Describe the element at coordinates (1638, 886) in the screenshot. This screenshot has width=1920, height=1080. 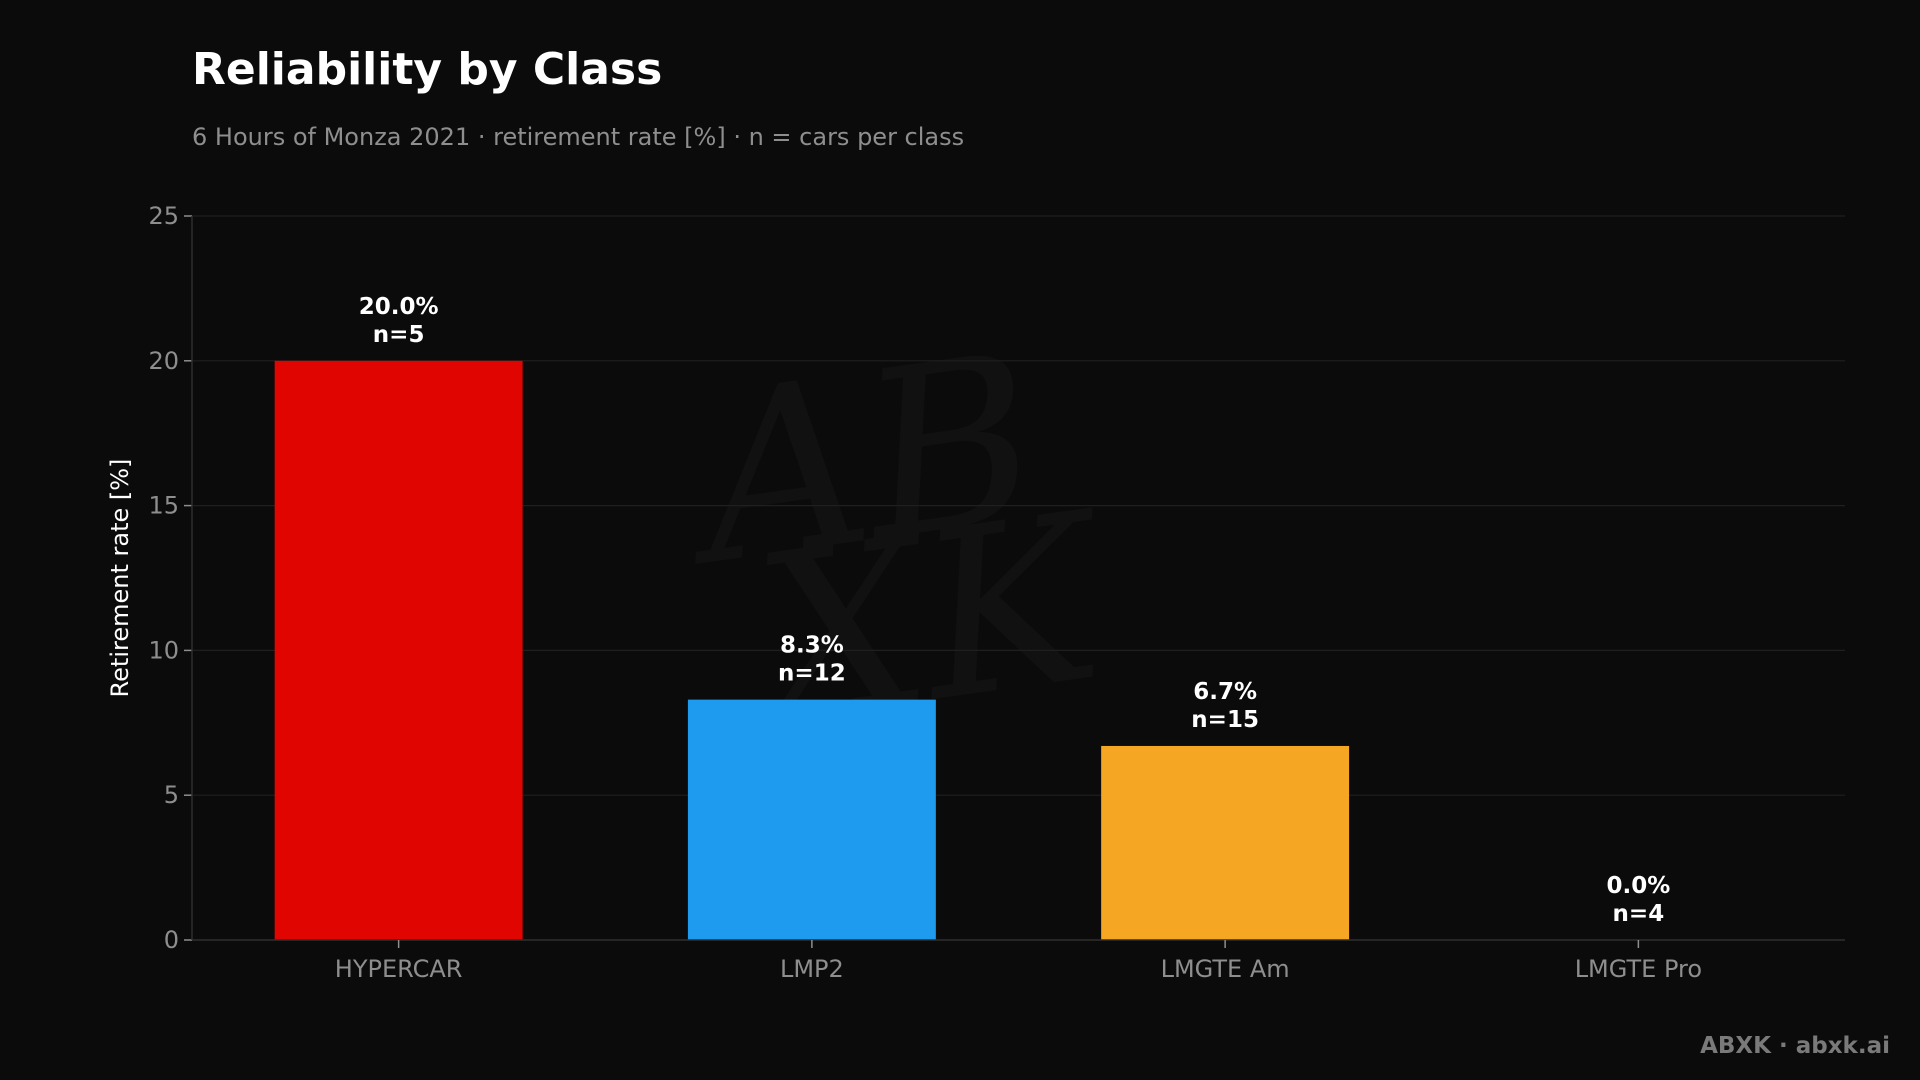
I see `bar-value-label: 0.0%` at that location.